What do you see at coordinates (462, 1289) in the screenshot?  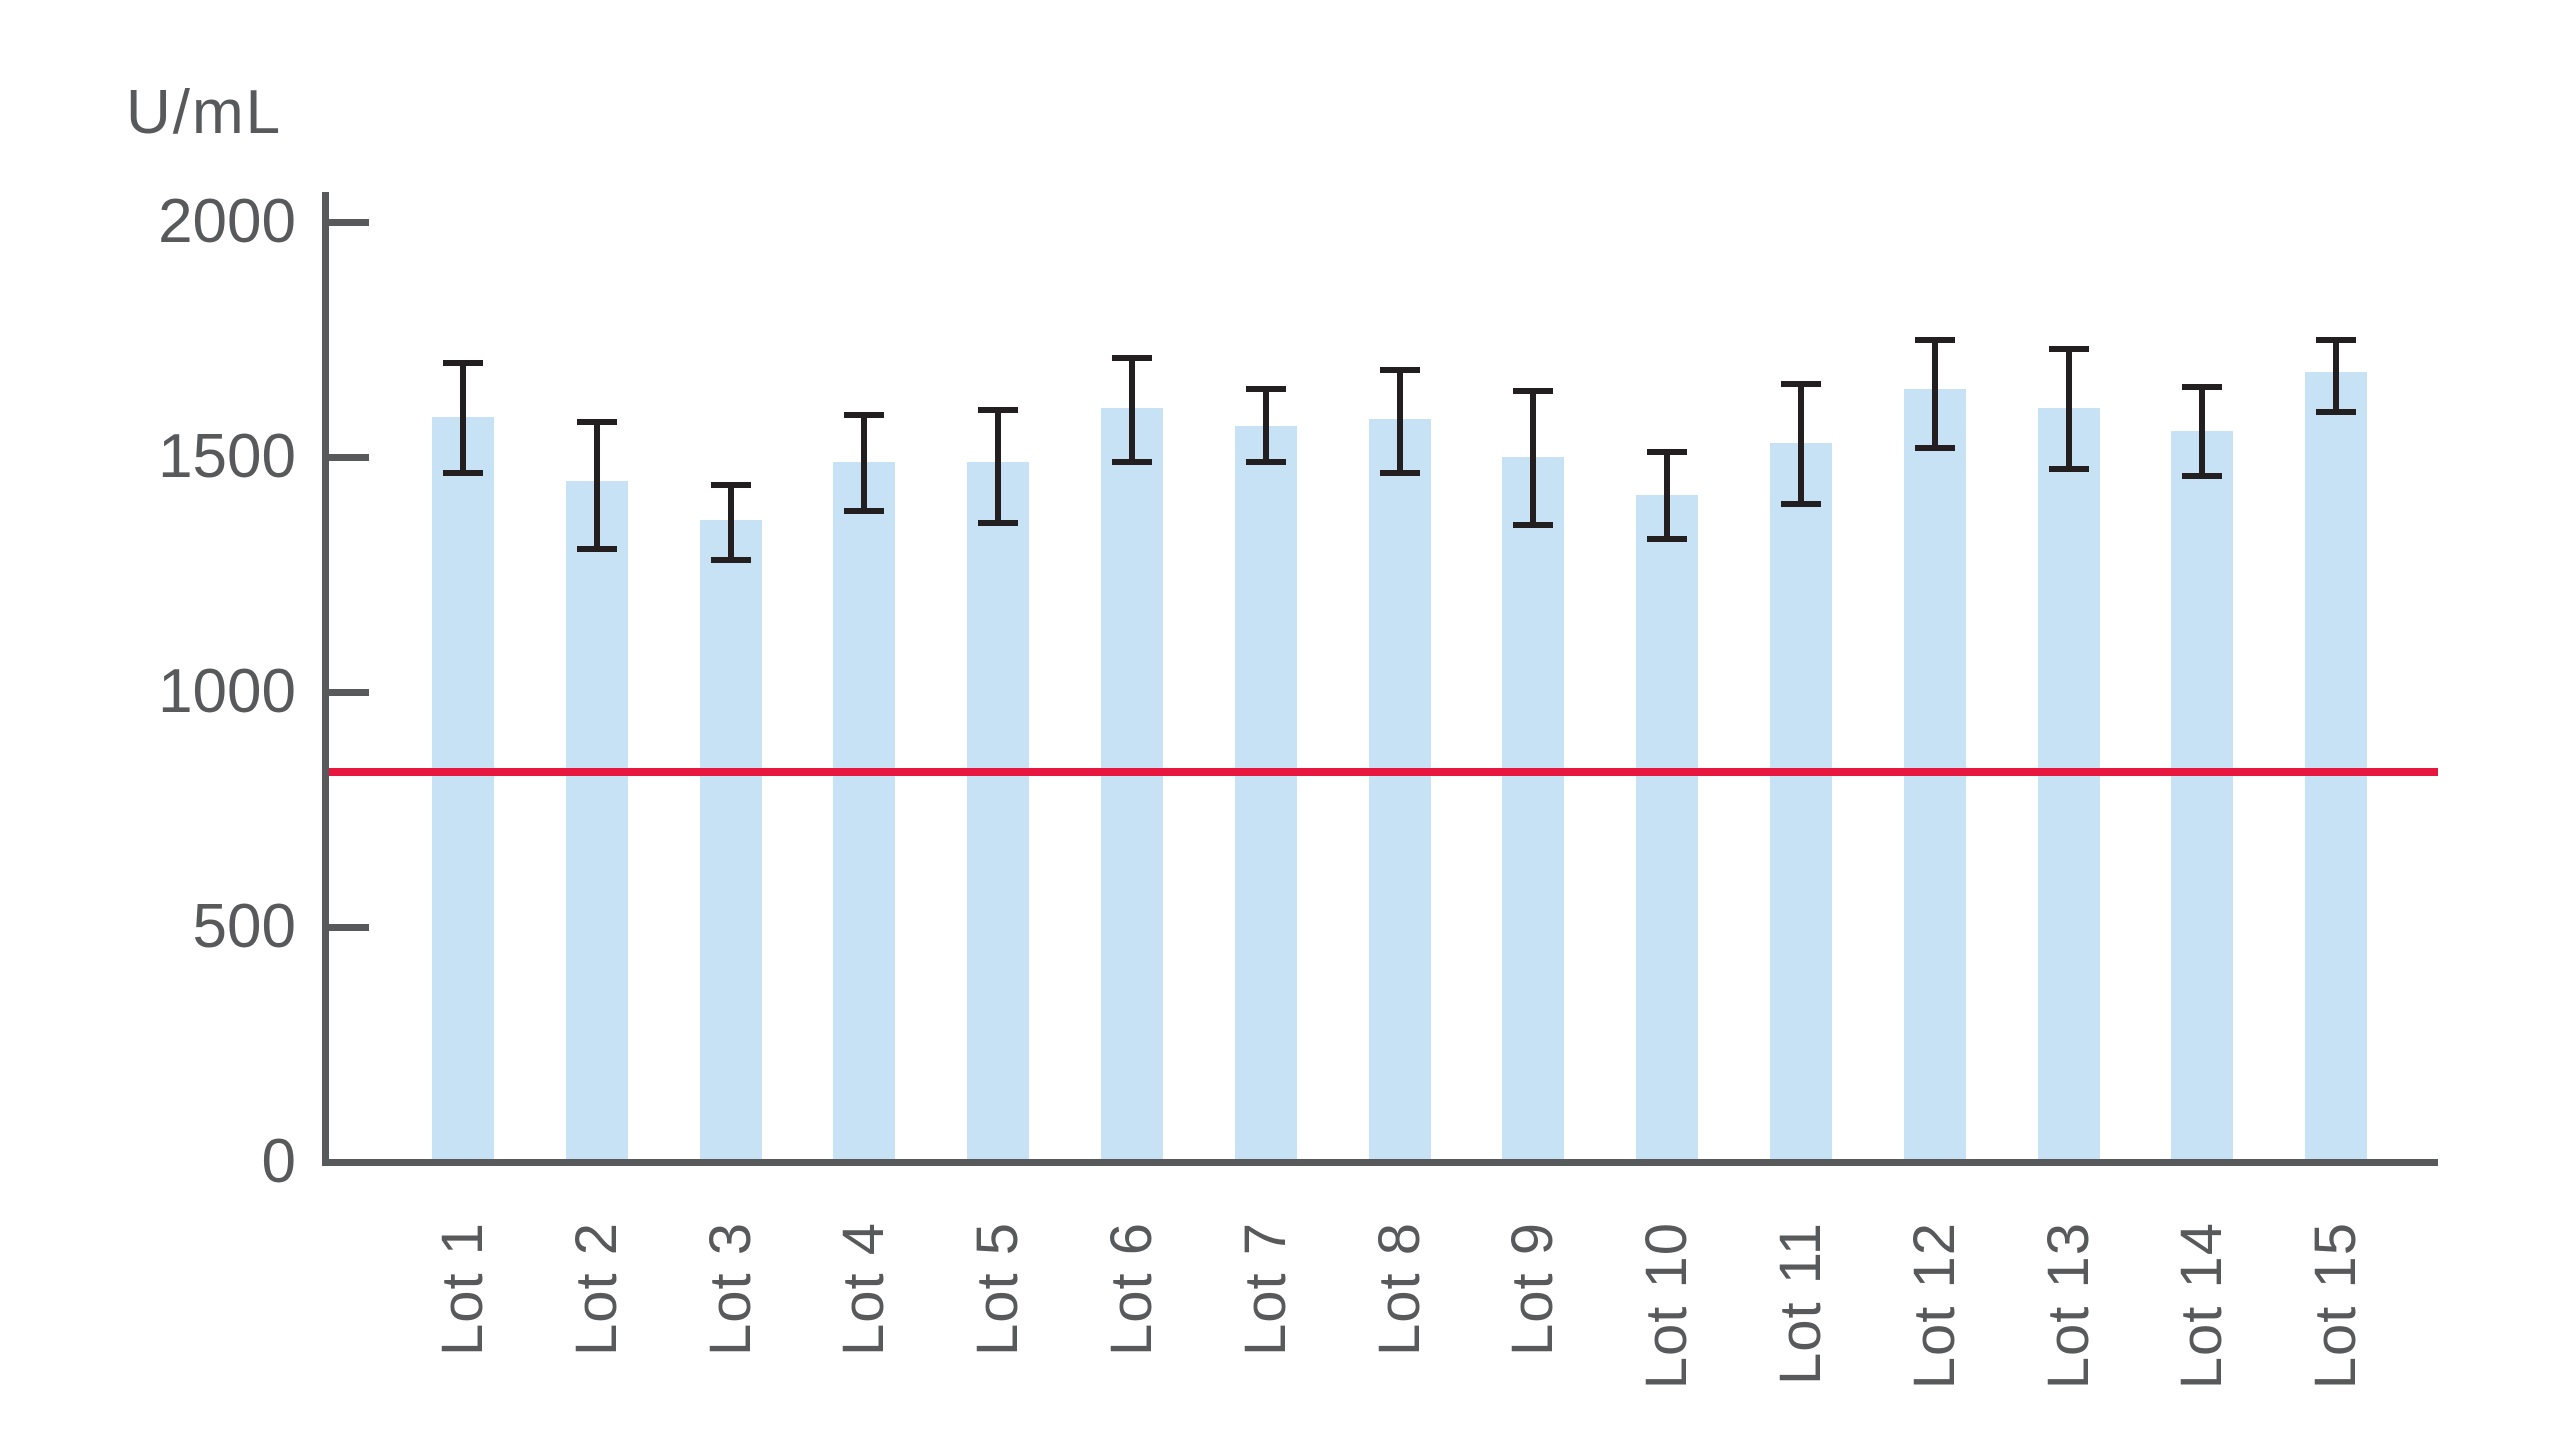 I see `x-tick-label: Lot 1` at bounding box center [462, 1289].